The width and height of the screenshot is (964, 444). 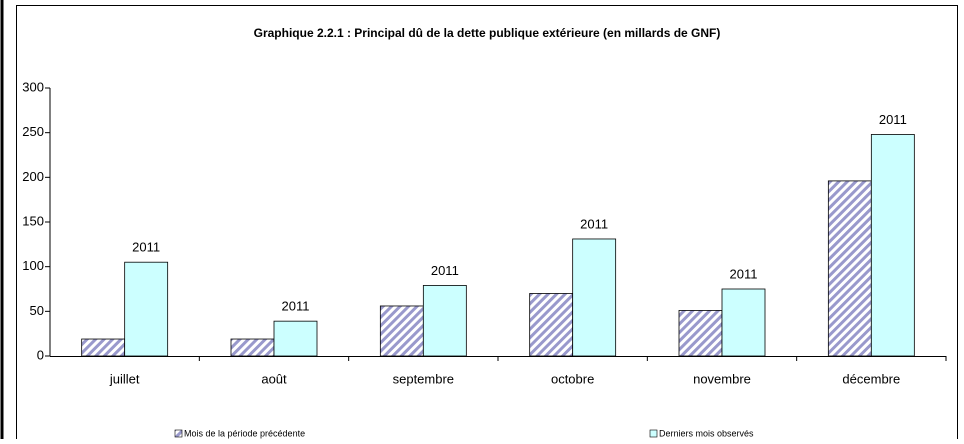 I want to click on y-tick-label: 250, so click(x=33, y=131).